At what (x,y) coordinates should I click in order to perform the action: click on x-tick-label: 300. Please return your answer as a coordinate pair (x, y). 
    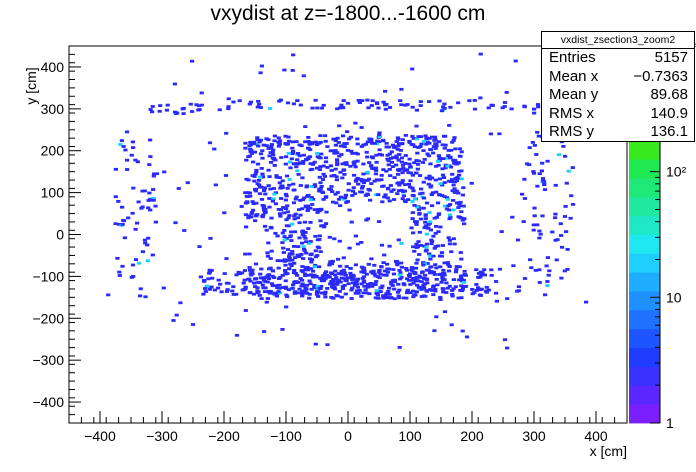
    Looking at the image, I should click on (534, 436).